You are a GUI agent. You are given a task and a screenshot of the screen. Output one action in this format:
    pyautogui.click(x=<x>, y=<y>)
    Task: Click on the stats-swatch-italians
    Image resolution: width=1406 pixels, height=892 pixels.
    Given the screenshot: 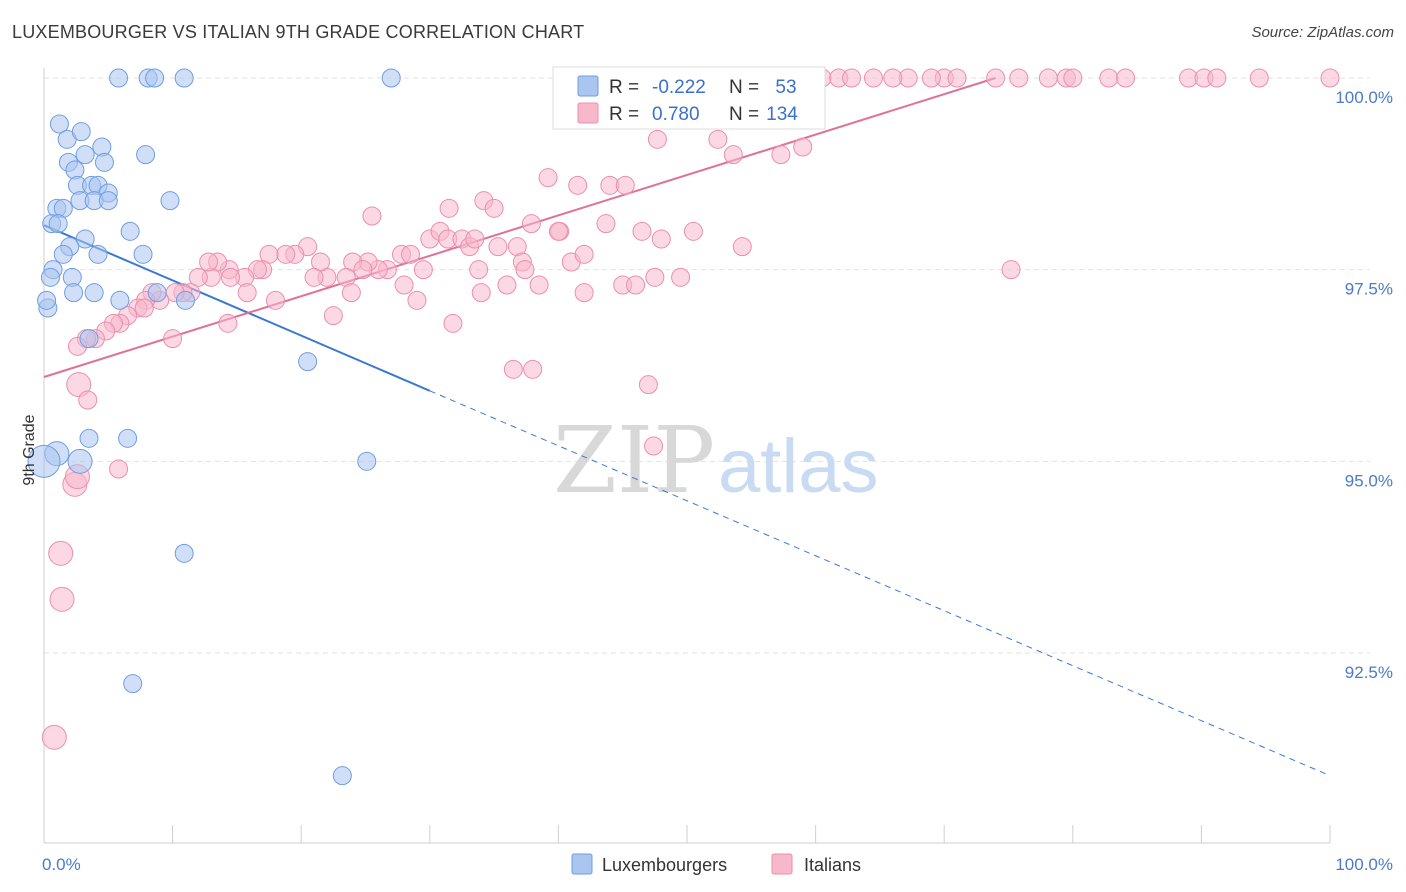 What is the action you would take?
    pyautogui.click(x=588, y=113)
    